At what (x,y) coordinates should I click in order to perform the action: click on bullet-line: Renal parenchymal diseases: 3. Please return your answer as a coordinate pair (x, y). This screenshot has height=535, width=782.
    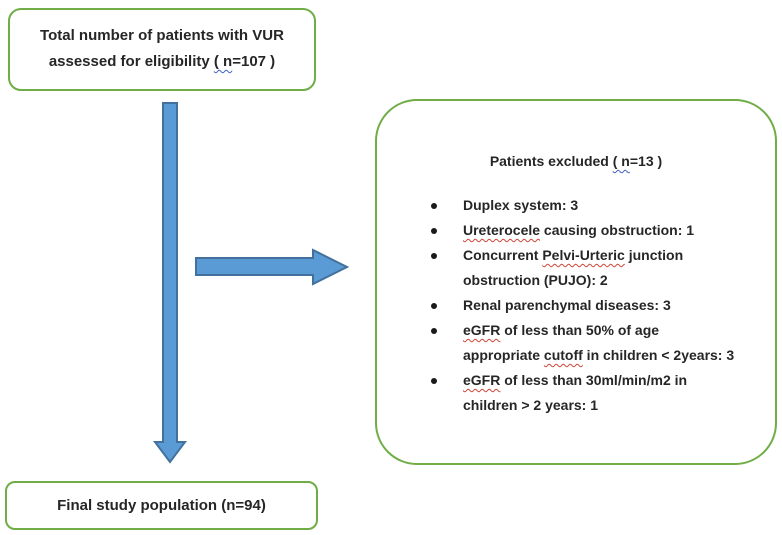
    Looking at the image, I should click on (619, 305).